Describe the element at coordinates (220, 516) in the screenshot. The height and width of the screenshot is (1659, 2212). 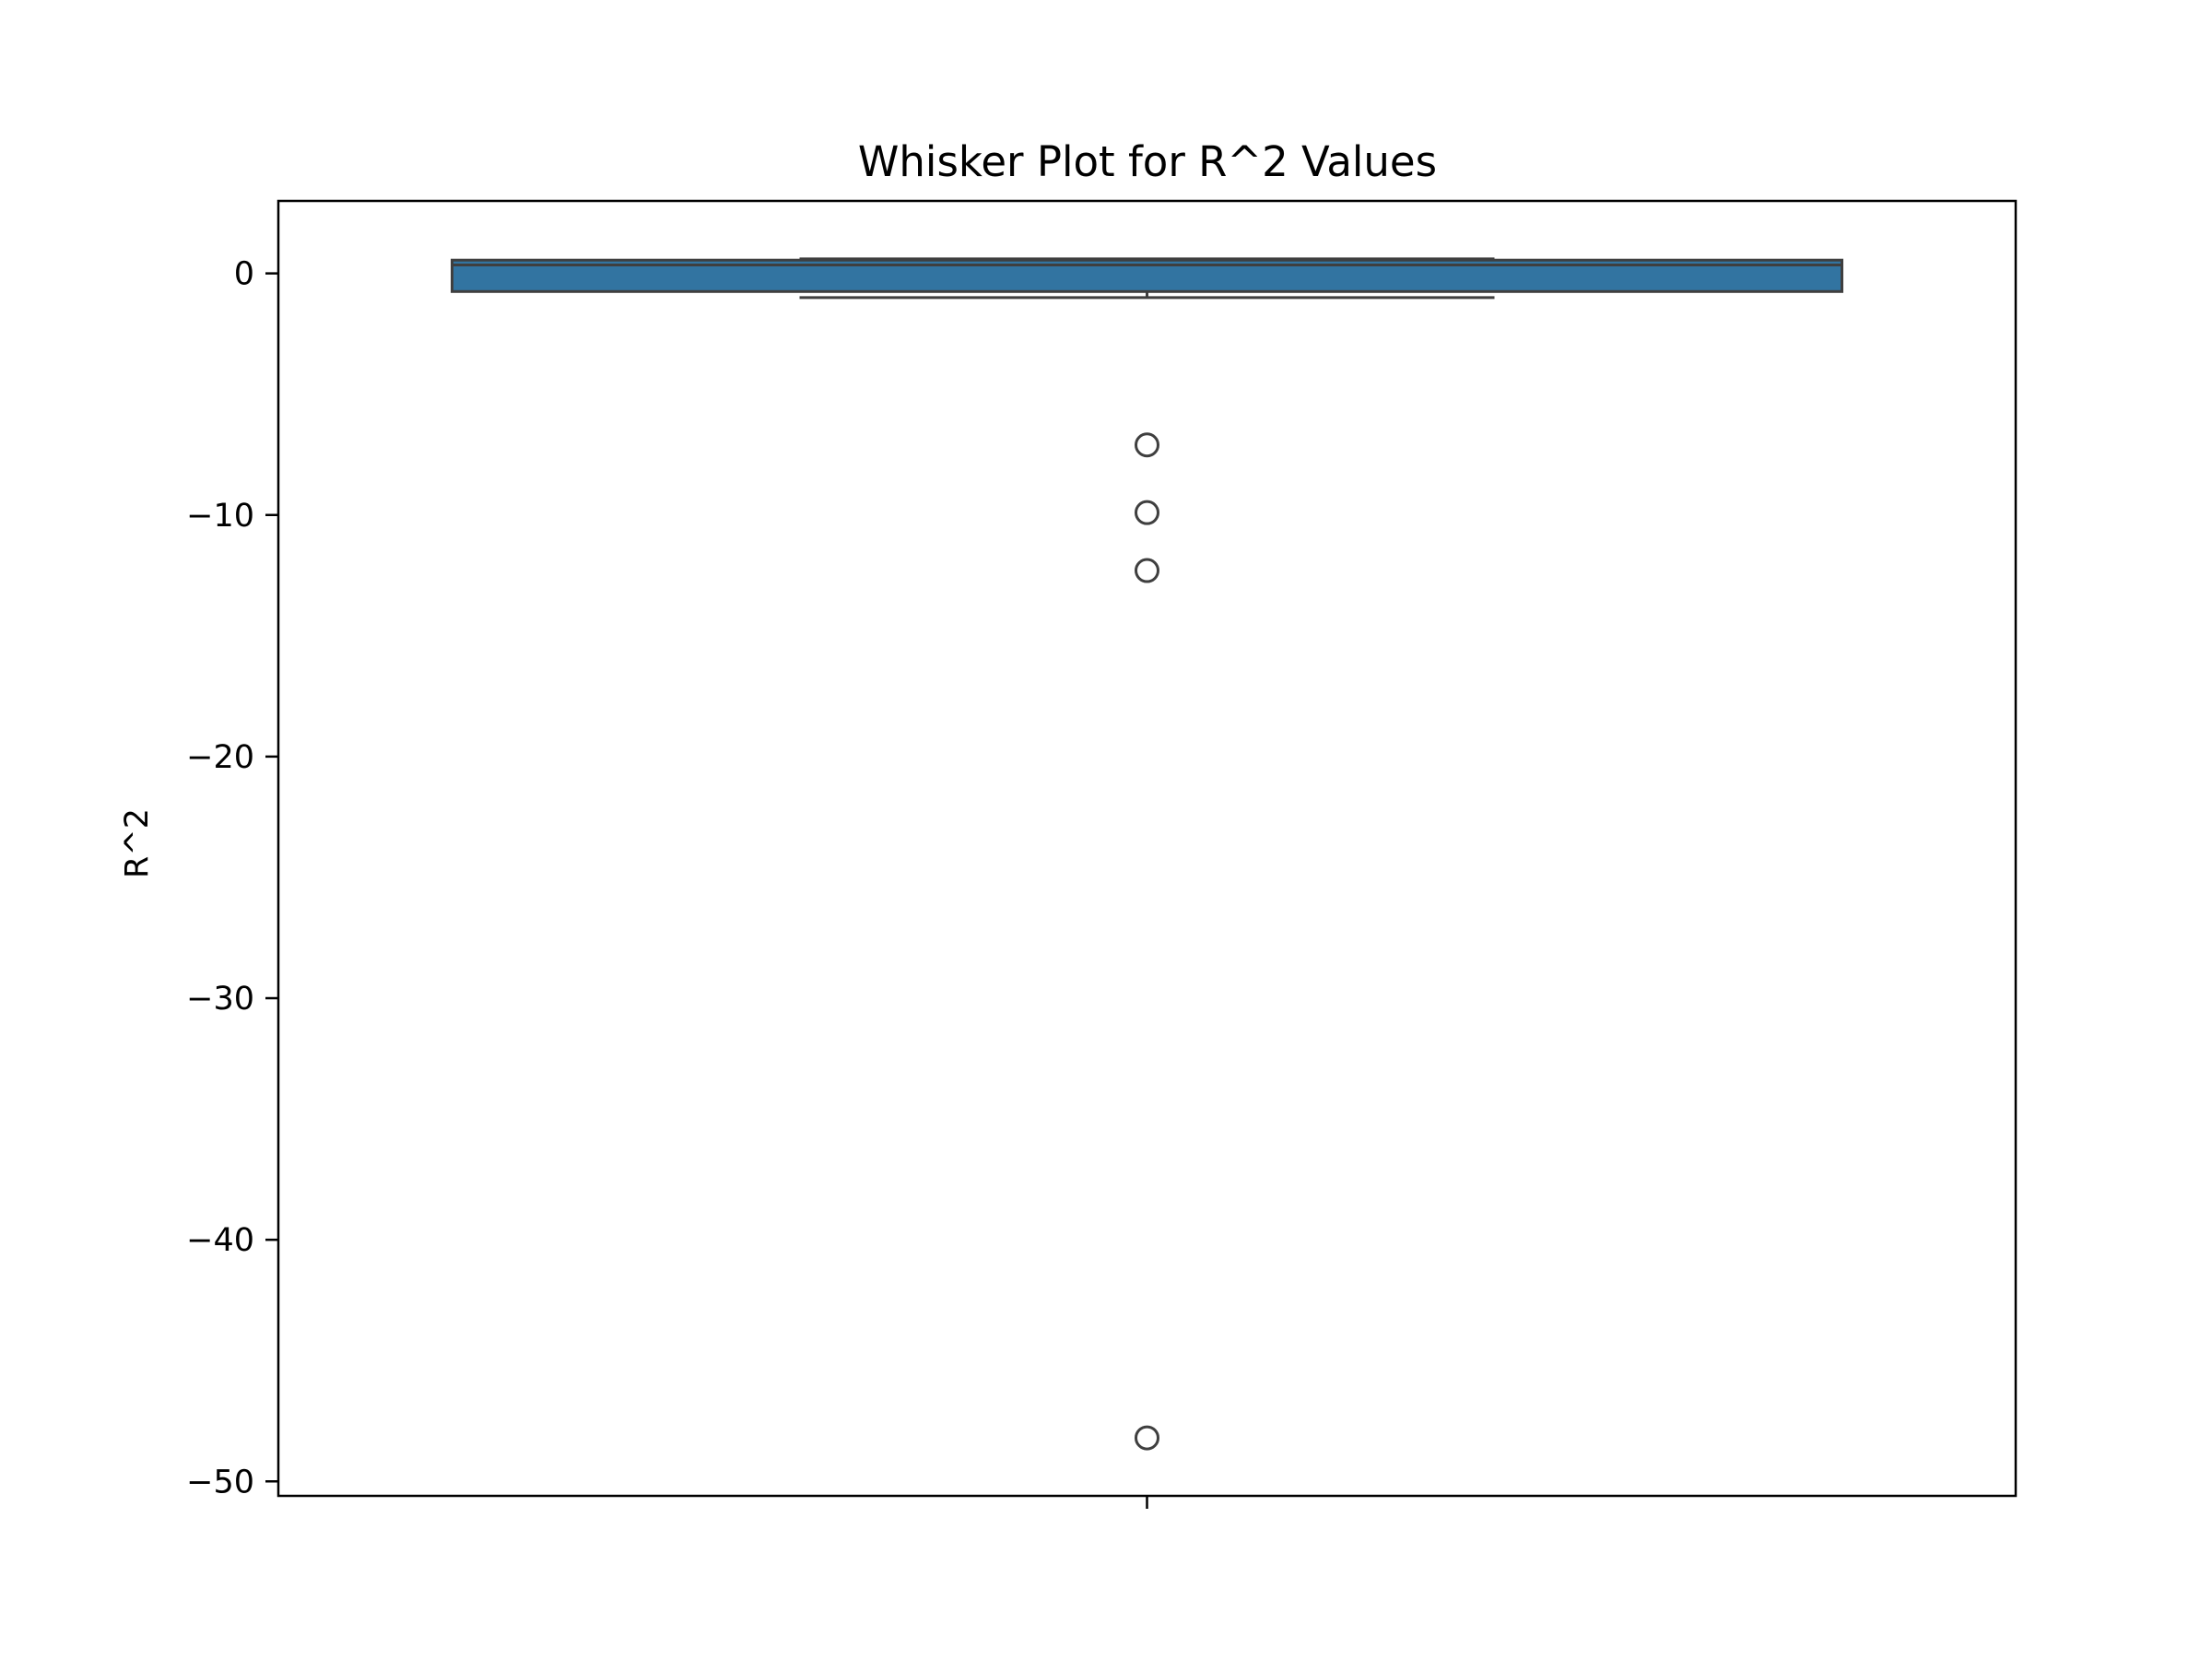
I see `y-tick-label: −10` at that location.